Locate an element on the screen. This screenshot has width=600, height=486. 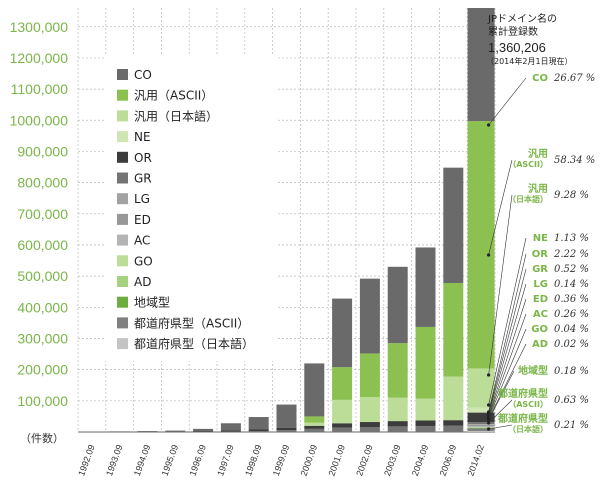
legend-label: 汎用（日本語） is located at coordinates (176, 115).